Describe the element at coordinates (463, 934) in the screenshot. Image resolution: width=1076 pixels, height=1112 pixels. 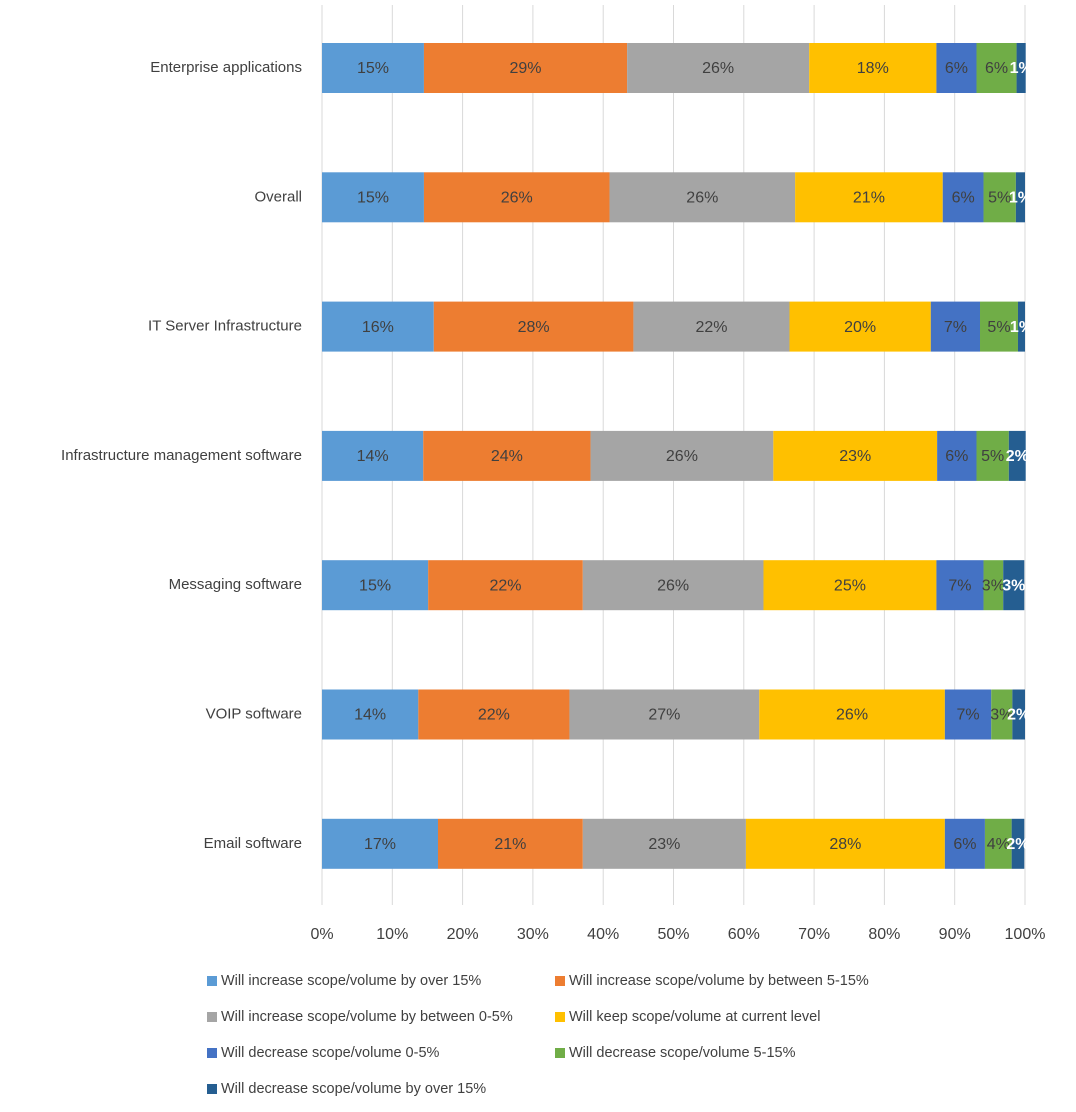
I see `x-tick-label: 20%` at that location.